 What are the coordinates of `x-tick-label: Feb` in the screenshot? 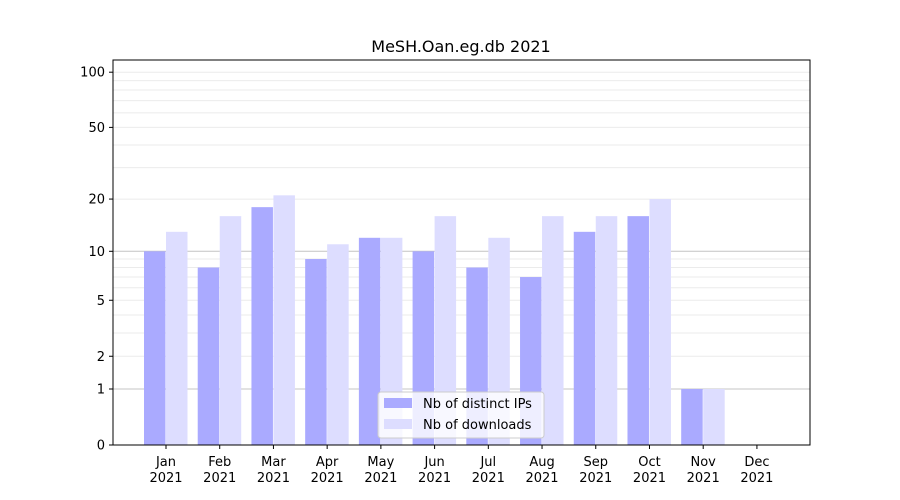 It's located at (219, 462).